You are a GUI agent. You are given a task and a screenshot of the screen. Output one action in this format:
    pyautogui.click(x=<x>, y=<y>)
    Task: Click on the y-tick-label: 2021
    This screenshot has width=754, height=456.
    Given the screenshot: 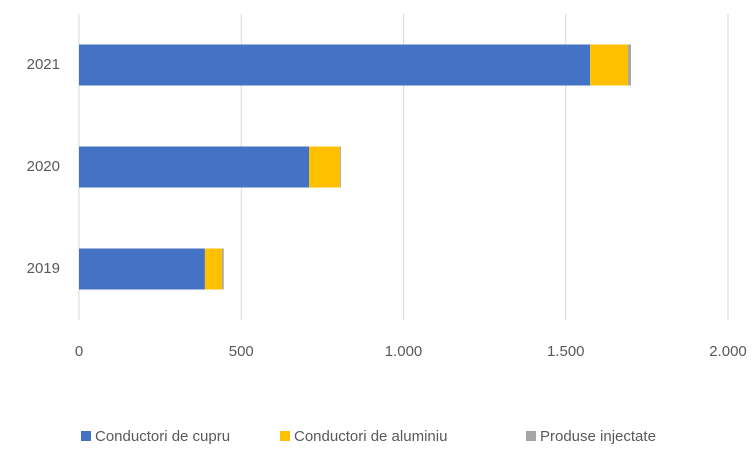 What is the action you would take?
    pyautogui.click(x=43, y=64)
    